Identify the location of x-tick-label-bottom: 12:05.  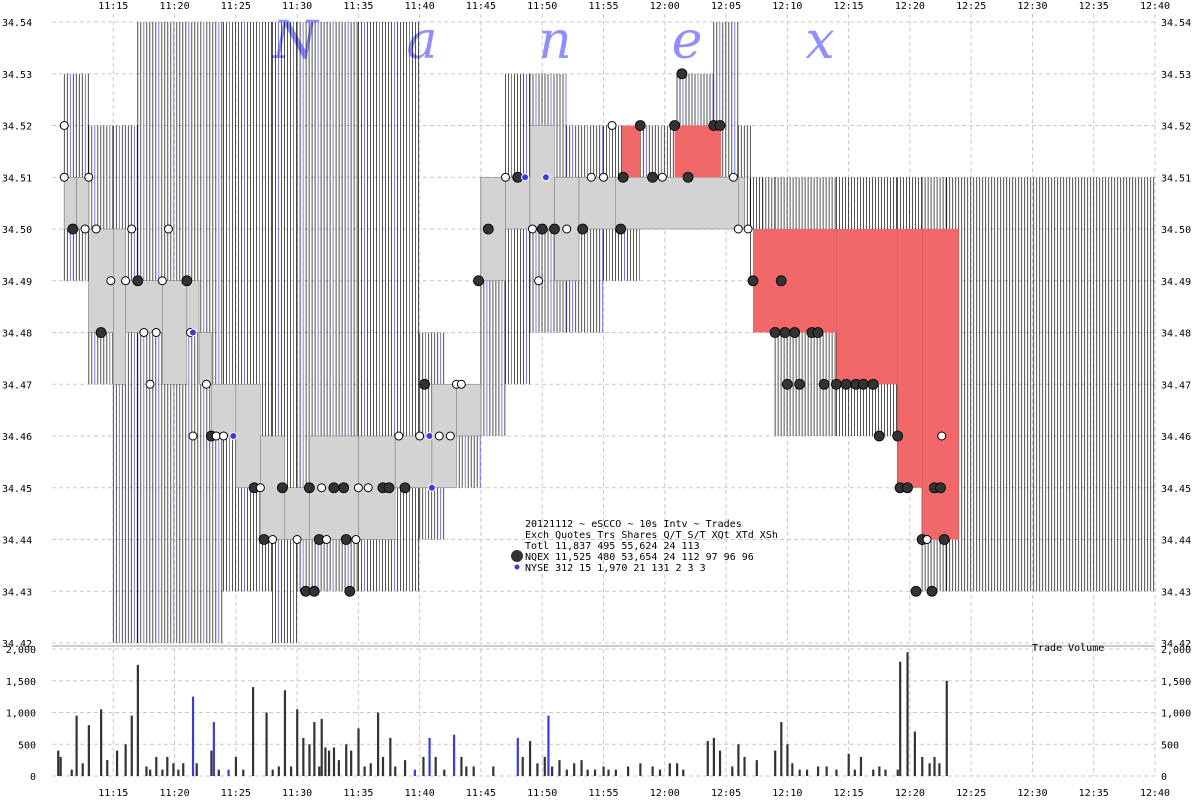
(726, 793).